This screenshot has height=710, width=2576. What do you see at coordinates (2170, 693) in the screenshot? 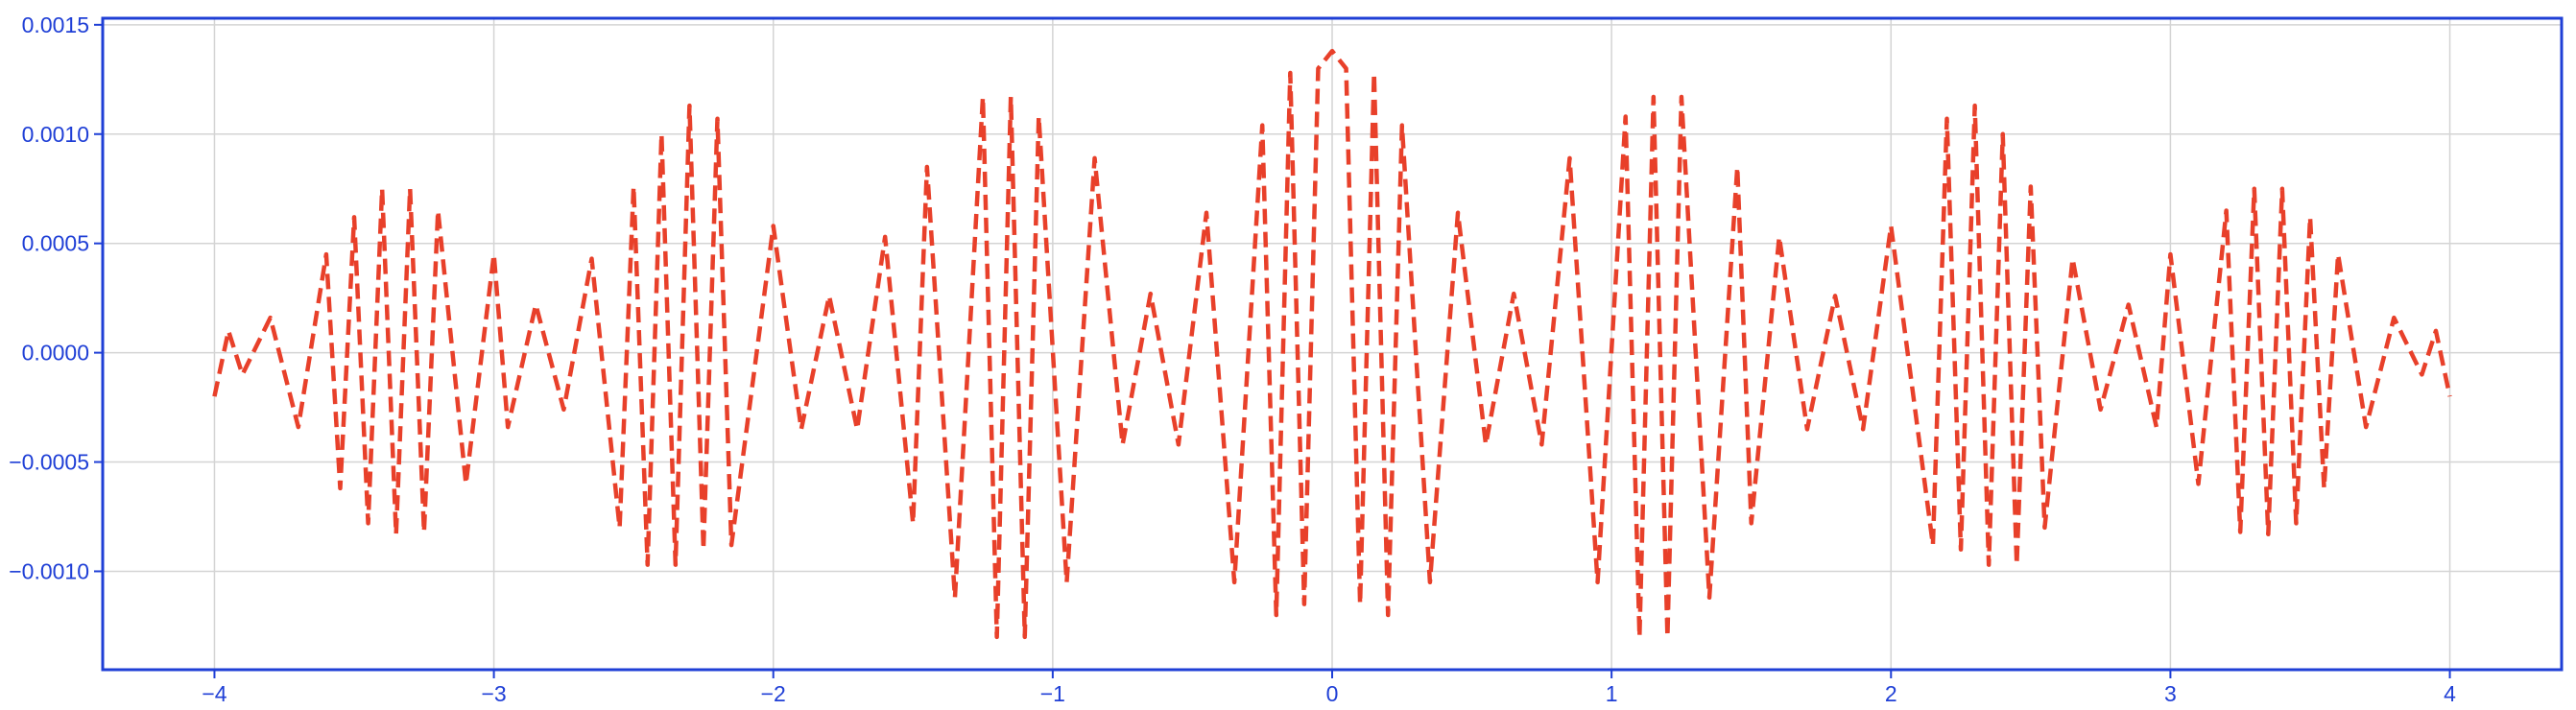
I see `x-tick-label: 3` at bounding box center [2170, 693].